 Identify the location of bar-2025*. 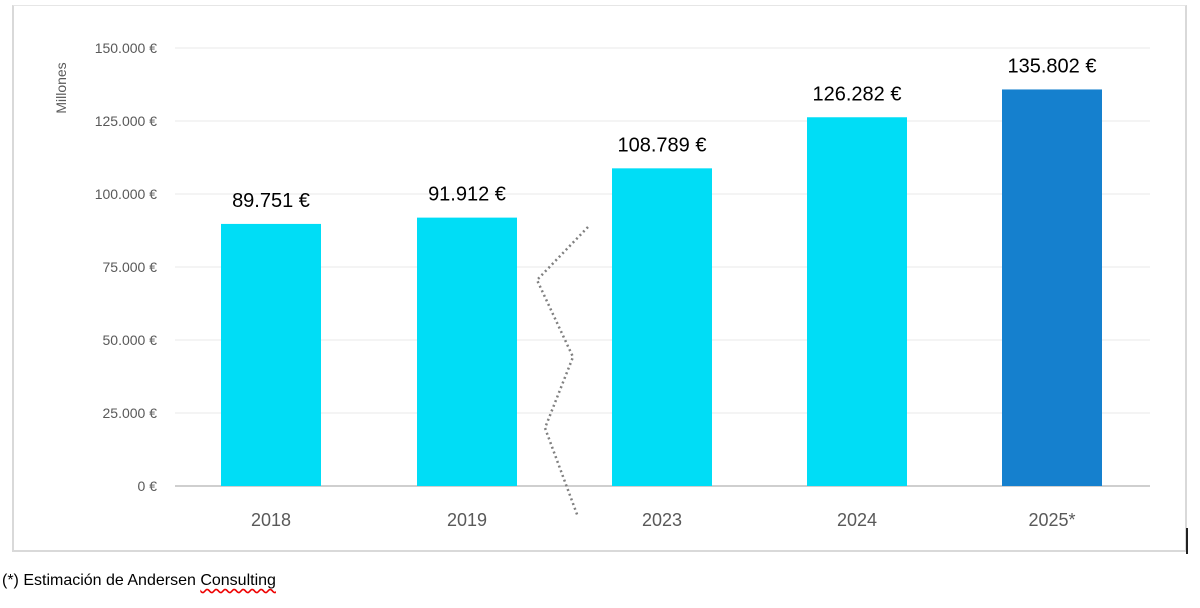
(1052, 287).